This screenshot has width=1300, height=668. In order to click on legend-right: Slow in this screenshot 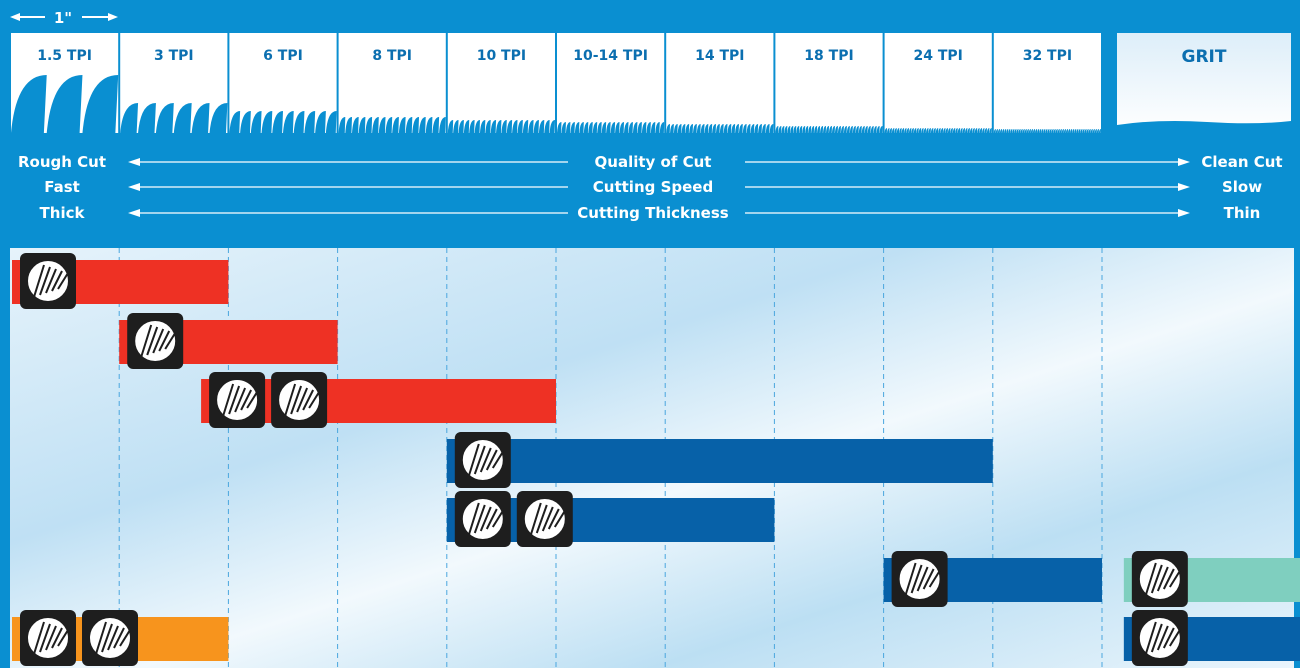, I will do `click(1242, 187)`.